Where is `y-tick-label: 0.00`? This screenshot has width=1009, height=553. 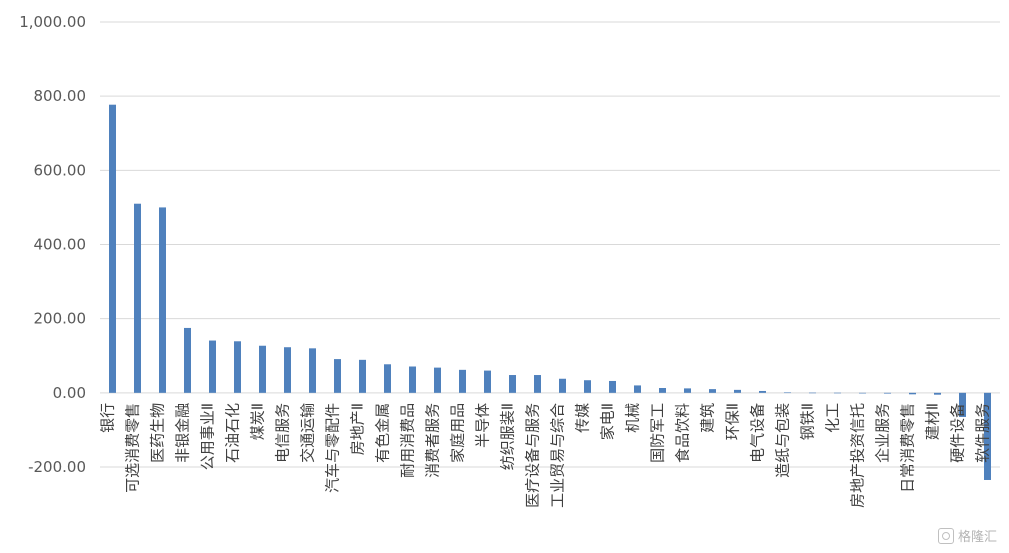
y-tick-label: 0.00 is located at coordinates (69, 393).